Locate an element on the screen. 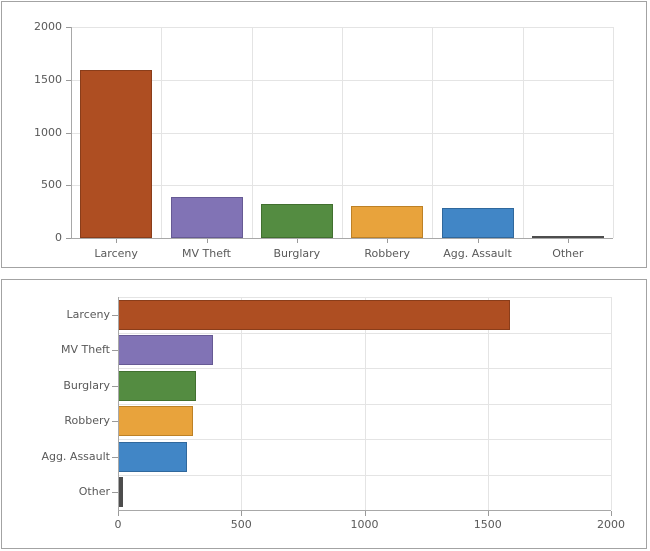 This screenshot has height=551, width=650. y-axis-category-label: MV Theft is located at coordinates (85, 350).